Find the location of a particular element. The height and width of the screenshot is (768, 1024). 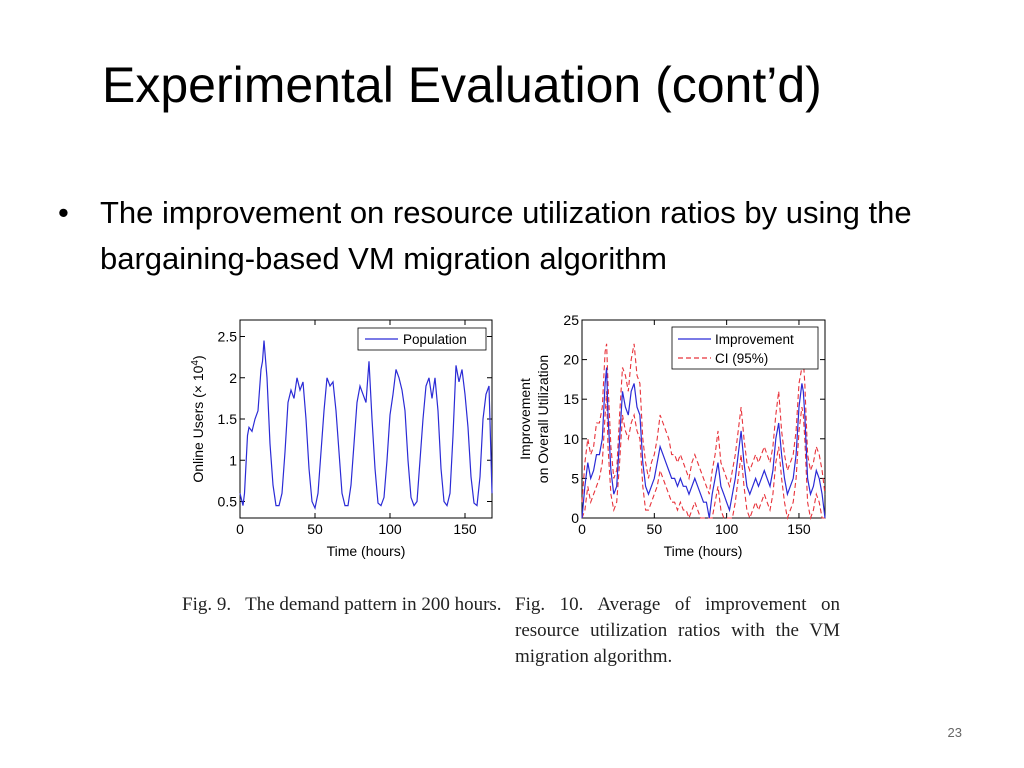

legend: Population is located at coordinates (422, 339).